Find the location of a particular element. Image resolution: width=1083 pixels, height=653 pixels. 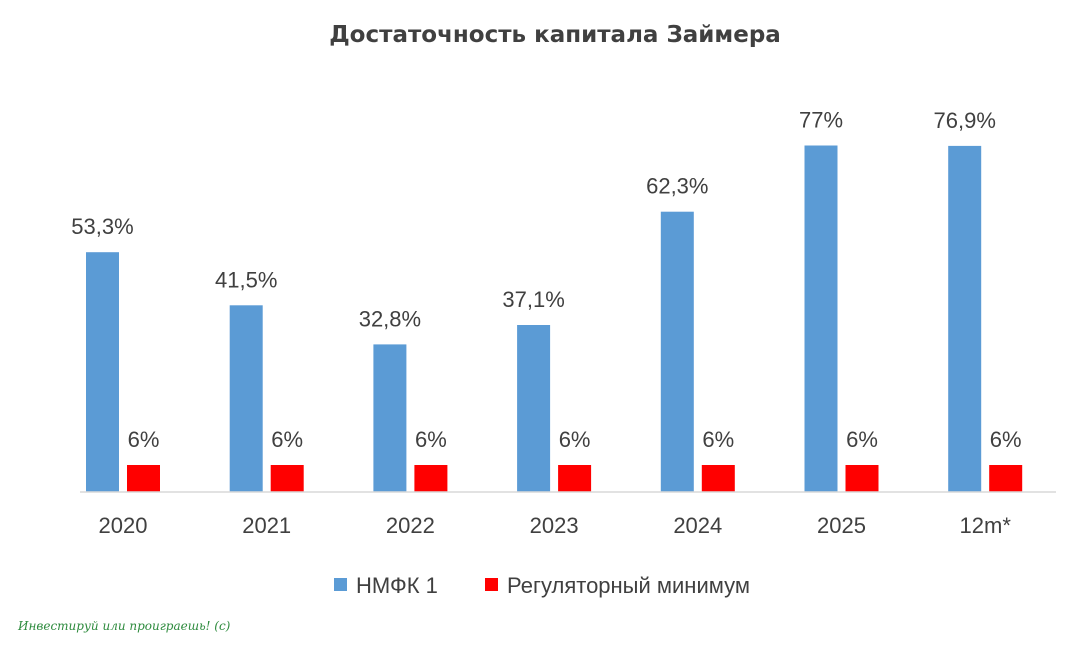

legend-label-series-1: НМФК 1 is located at coordinates (397, 585).